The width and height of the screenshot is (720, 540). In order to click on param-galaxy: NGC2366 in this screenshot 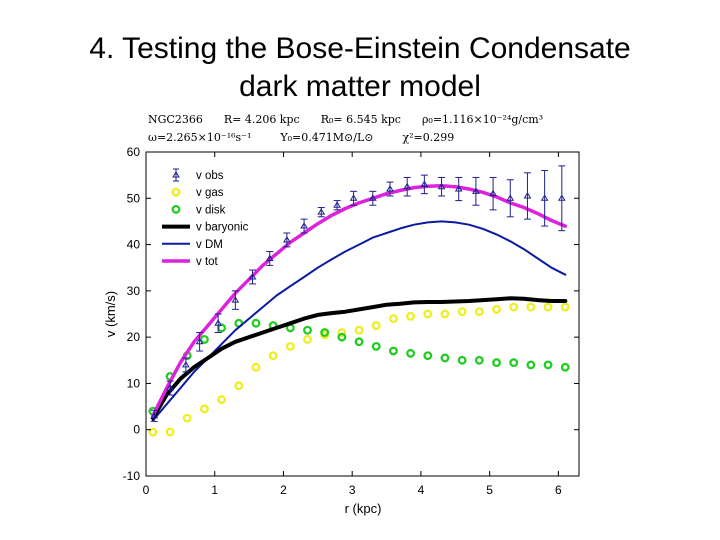, I will do `click(175, 119)`.